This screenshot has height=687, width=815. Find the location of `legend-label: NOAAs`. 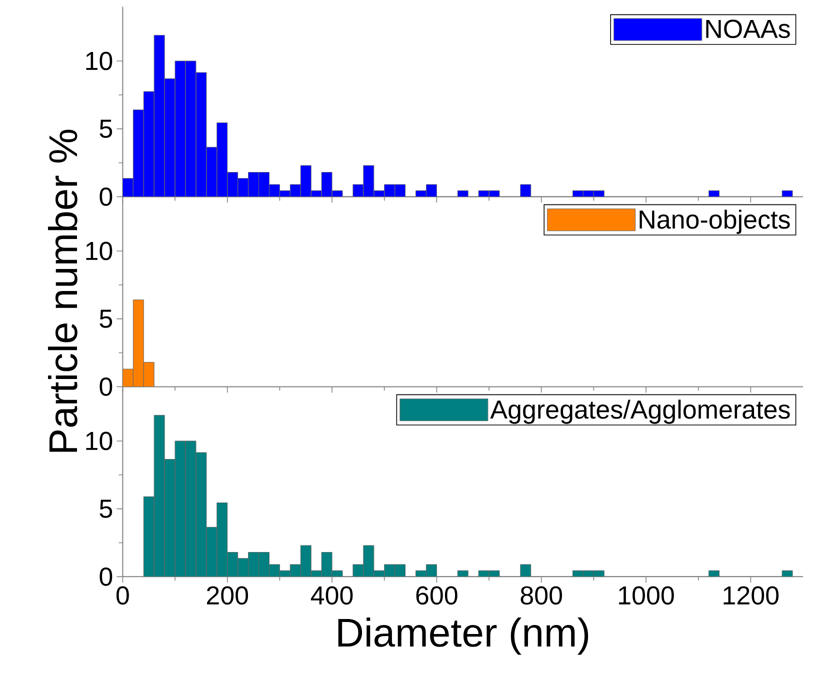

legend-label: NOAAs is located at coordinates (748, 29).